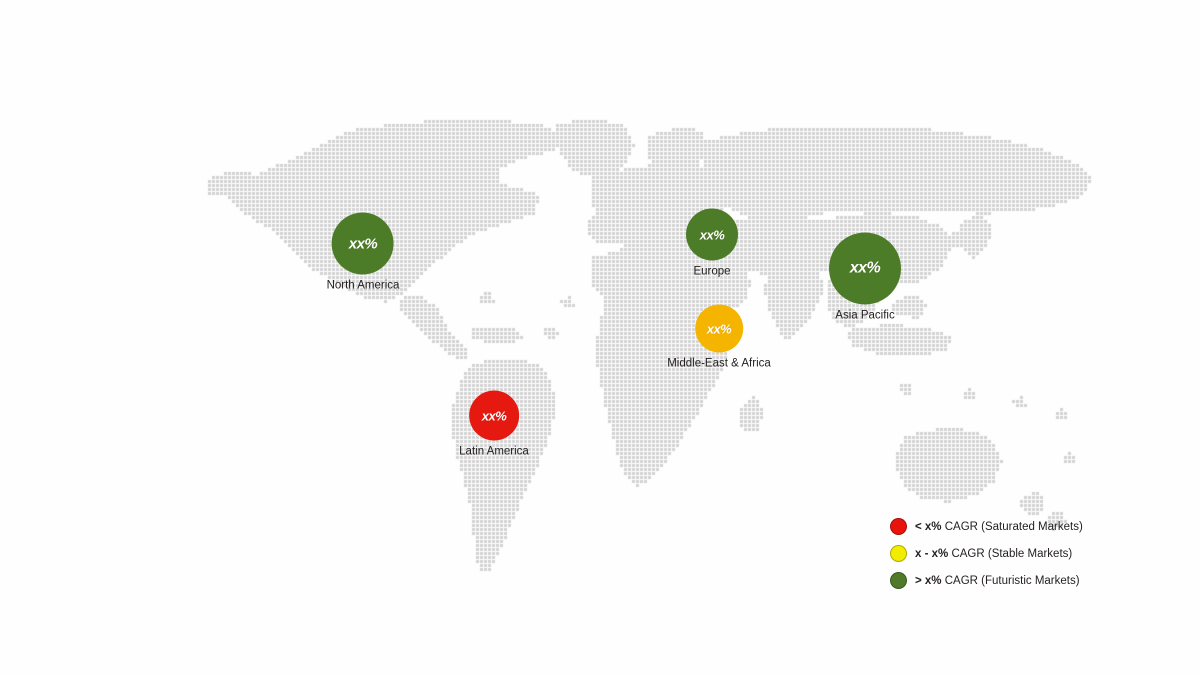 This screenshot has height=675, width=1200. Describe the element at coordinates (1012, 526) in the screenshot. I see `legend-description-saturated: CAGR (Saturated Markets)` at that location.